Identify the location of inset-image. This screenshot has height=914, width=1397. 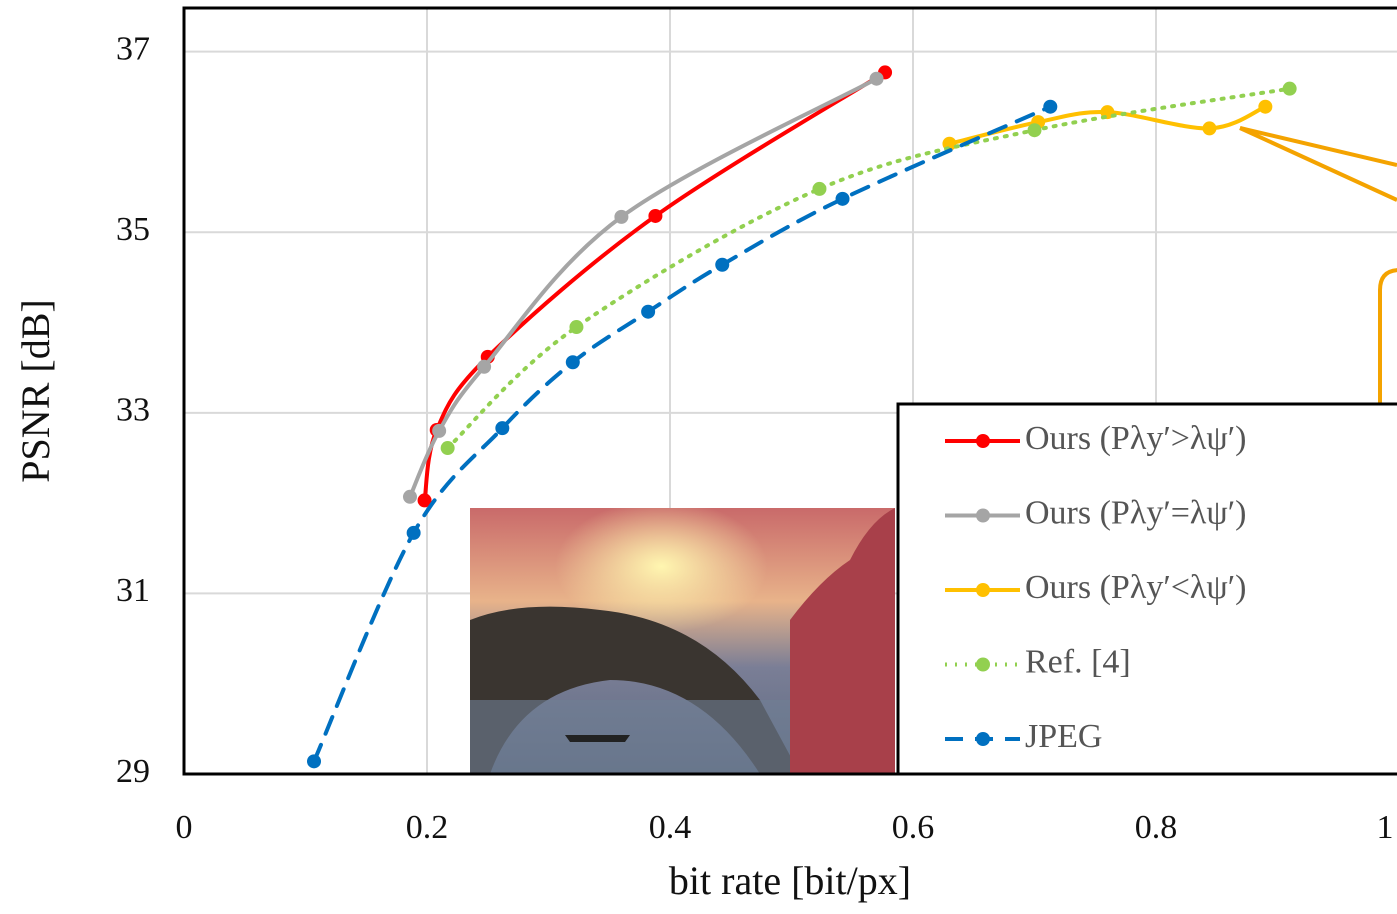
(682, 641).